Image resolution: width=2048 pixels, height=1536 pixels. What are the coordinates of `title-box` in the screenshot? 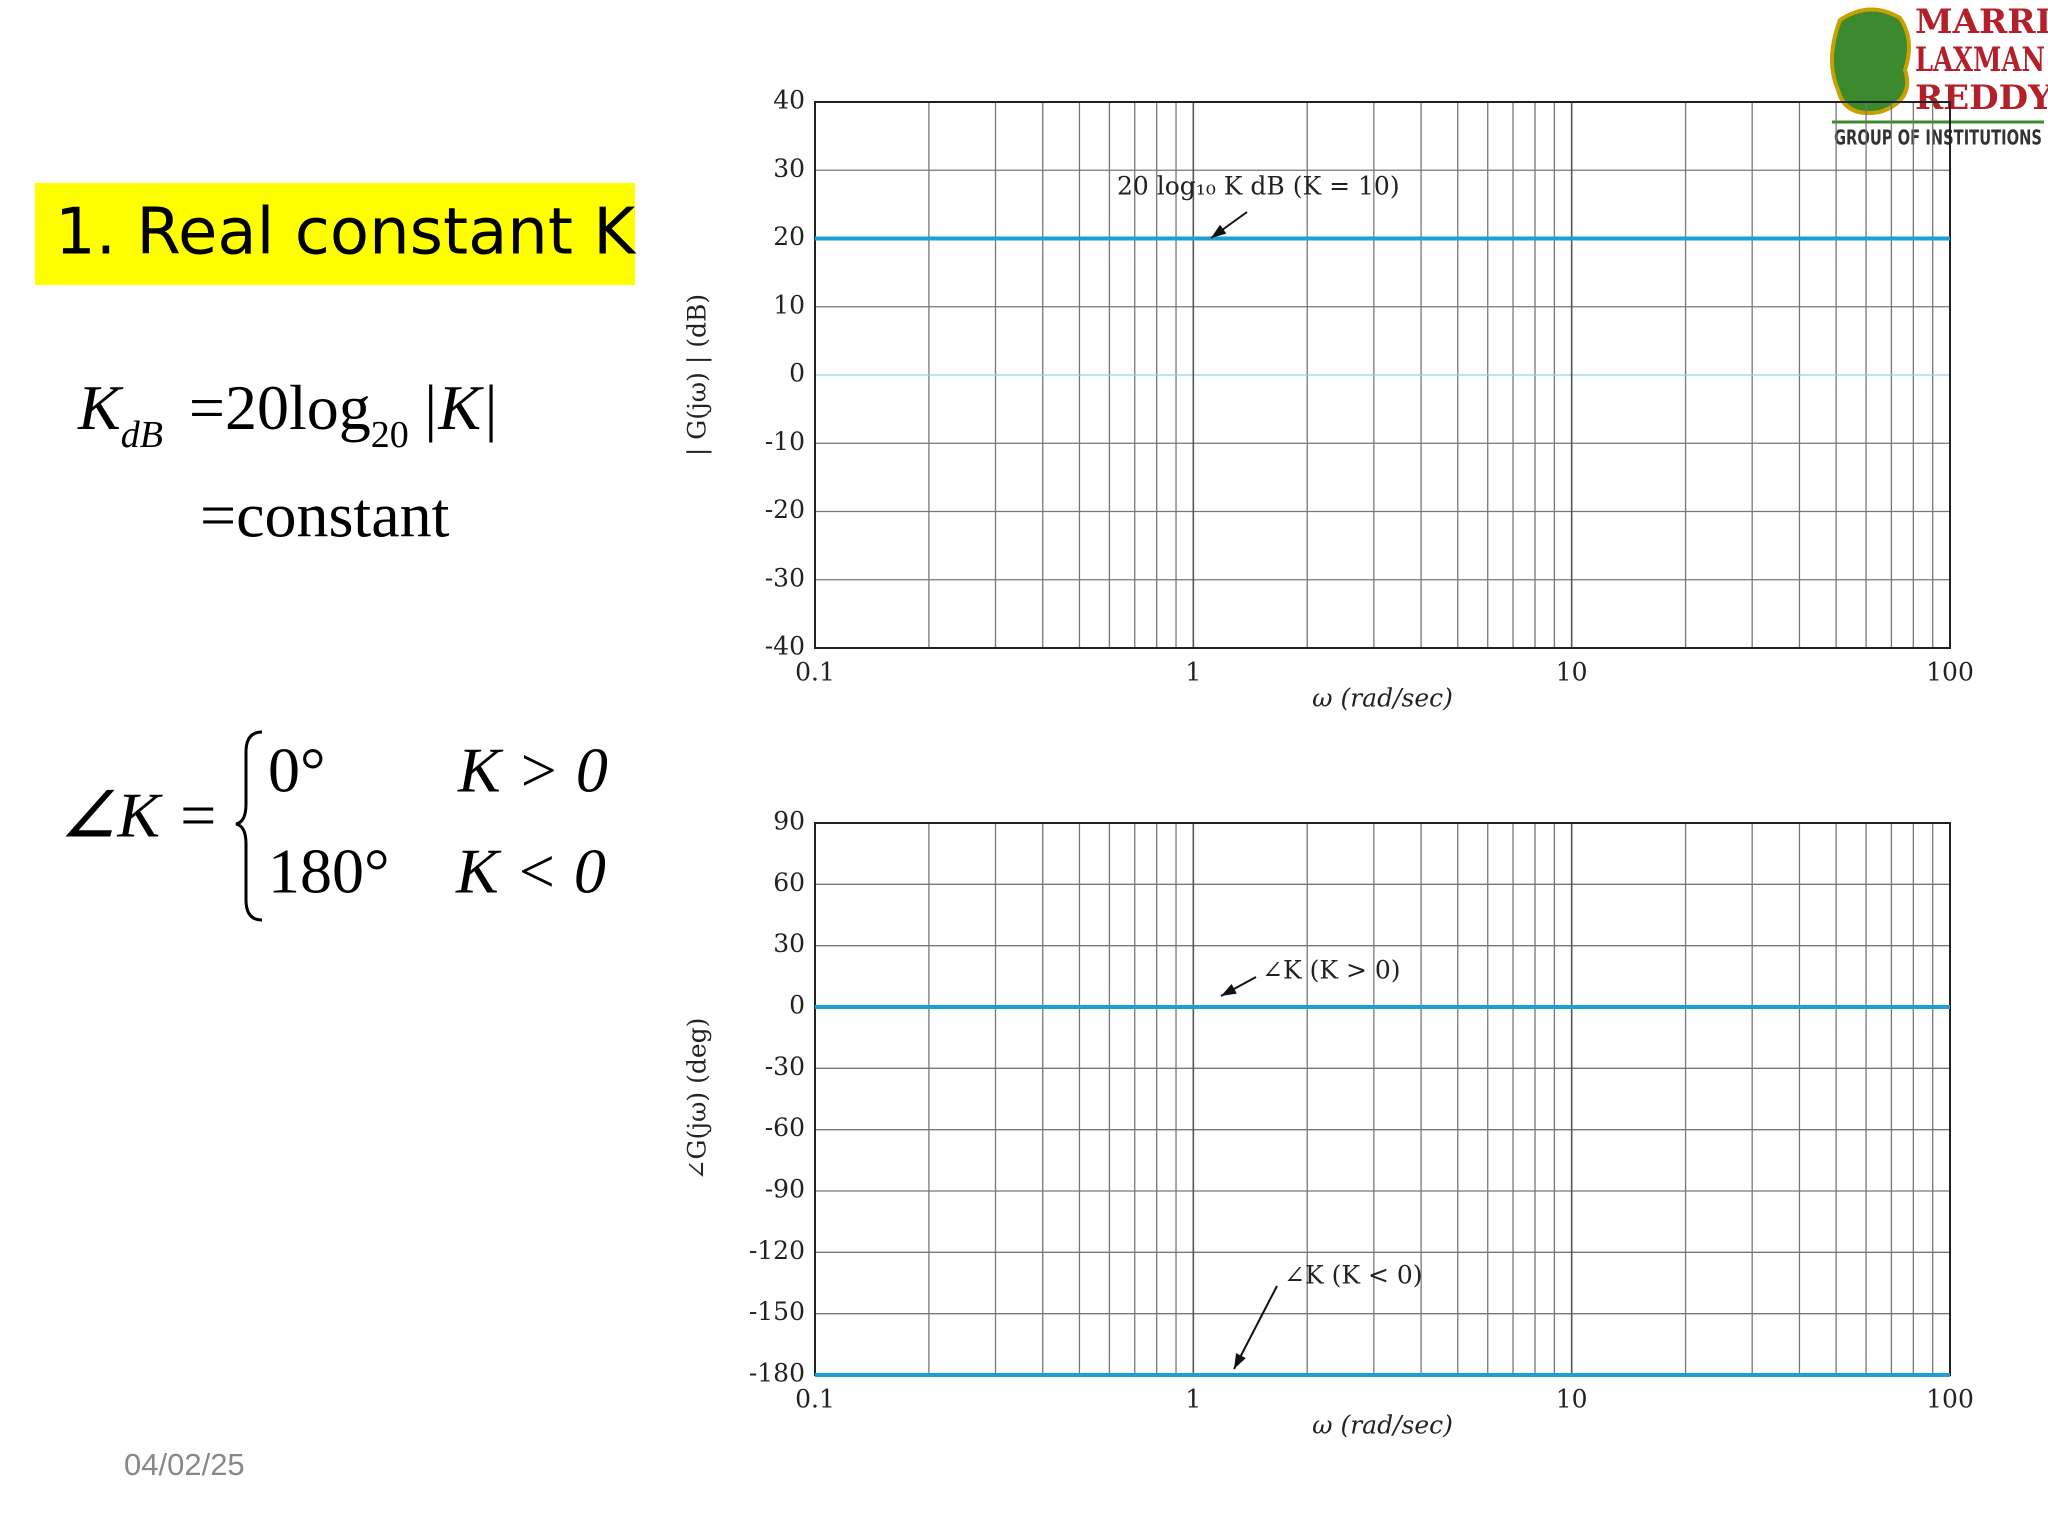 It's located at (335, 234).